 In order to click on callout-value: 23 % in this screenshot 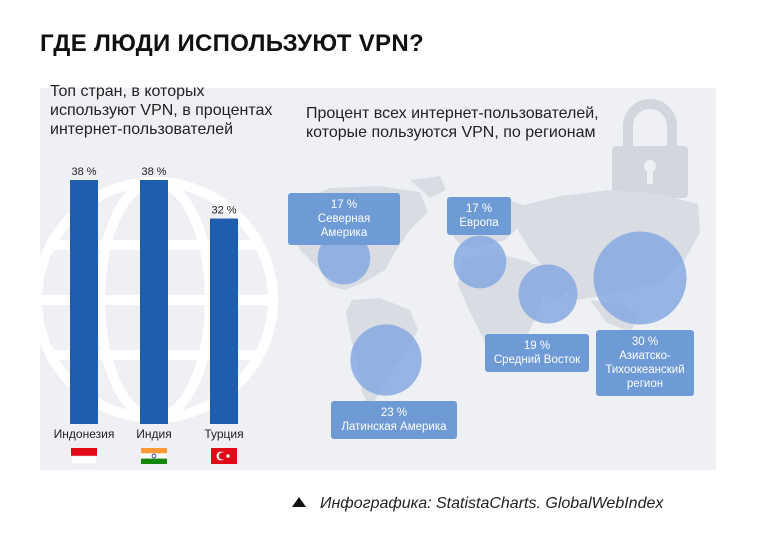, I will do `click(394, 413)`.